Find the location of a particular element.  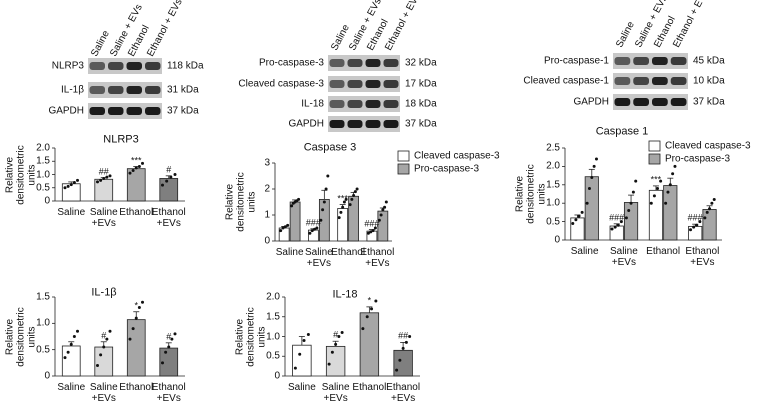

chart-title: Caspase 3 is located at coordinates (330, 147).